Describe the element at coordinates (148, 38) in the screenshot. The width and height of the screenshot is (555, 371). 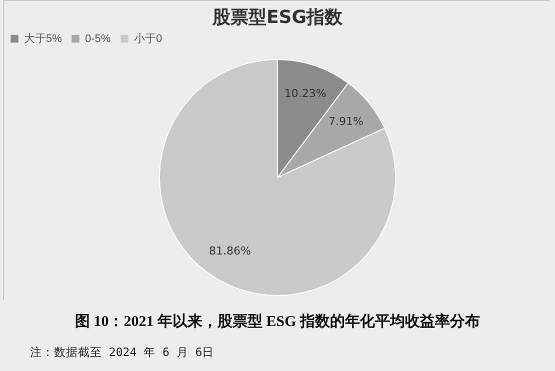
I see `legend-label: 小于0` at that location.